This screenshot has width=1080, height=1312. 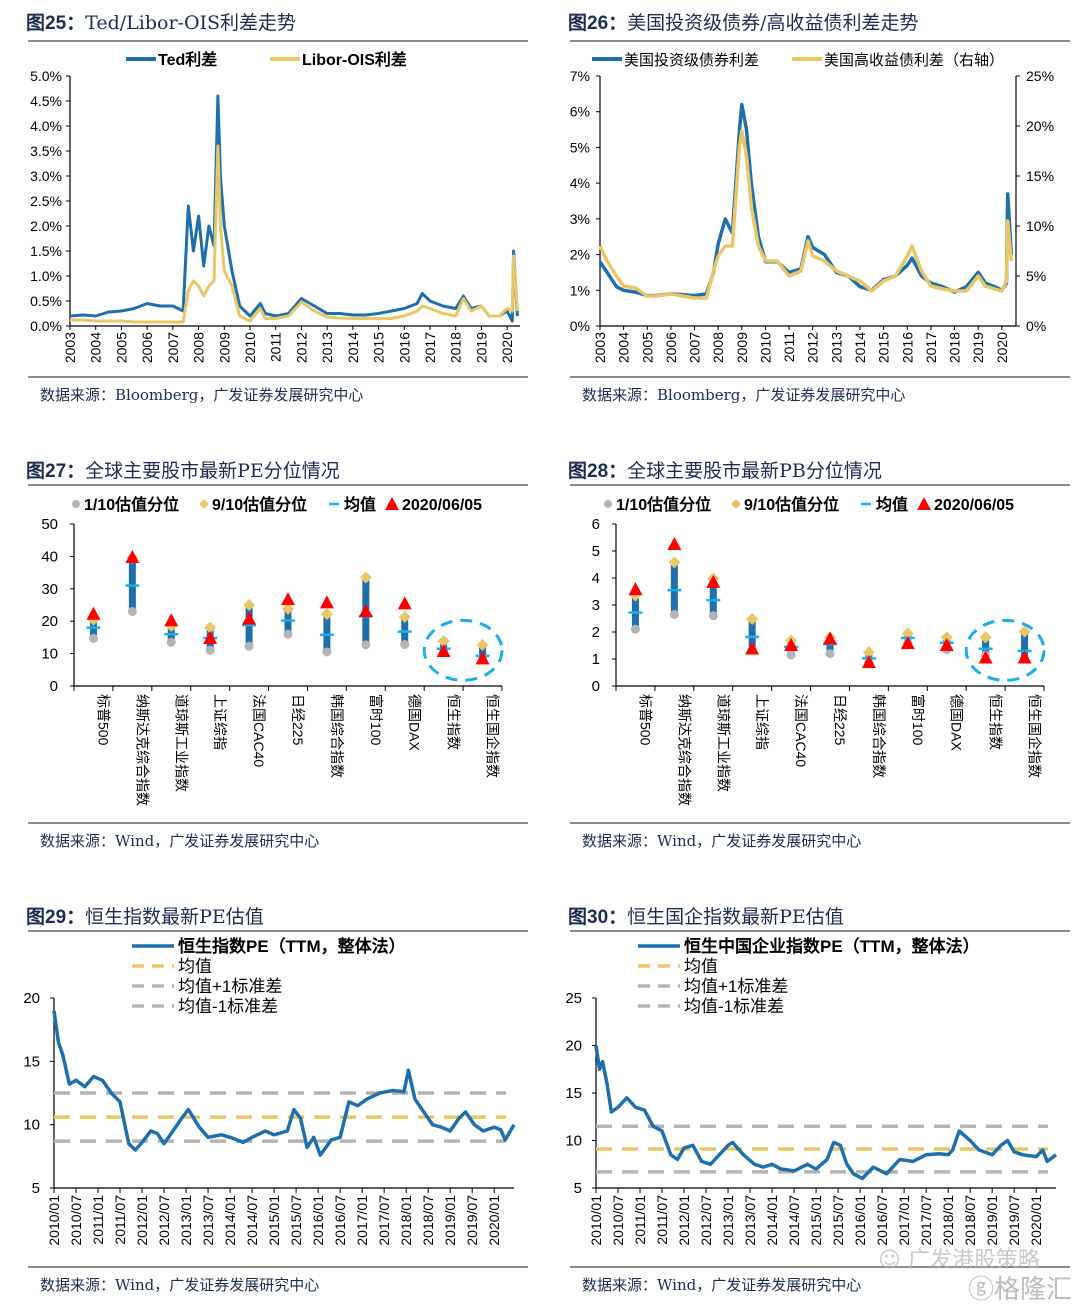 I want to click on x-tick-label: 2006, so click(x=147, y=347).